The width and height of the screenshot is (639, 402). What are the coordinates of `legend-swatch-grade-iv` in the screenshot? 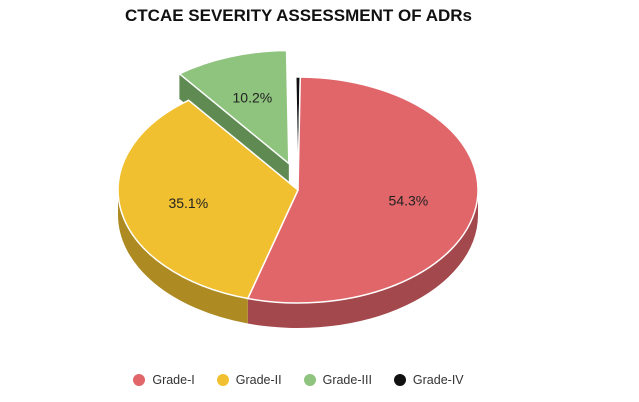 It's located at (399, 380).